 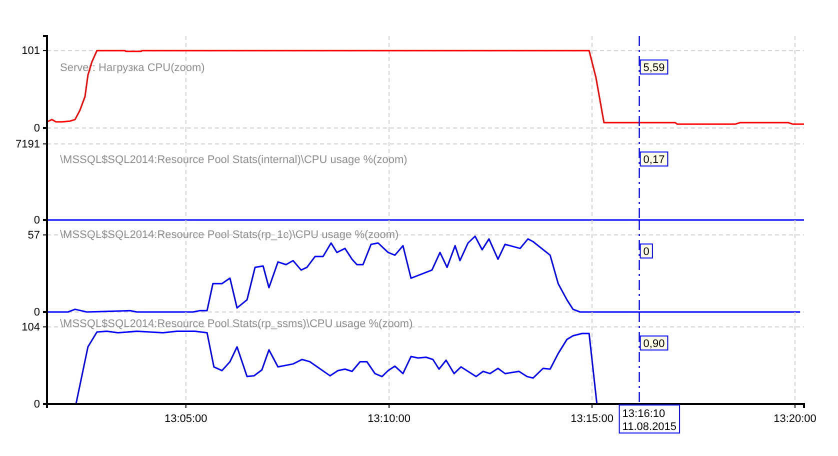 What do you see at coordinates (795, 419) in the screenshot?
I see `x-tick-label: 13:20:00` at bounding box center [795, 419].